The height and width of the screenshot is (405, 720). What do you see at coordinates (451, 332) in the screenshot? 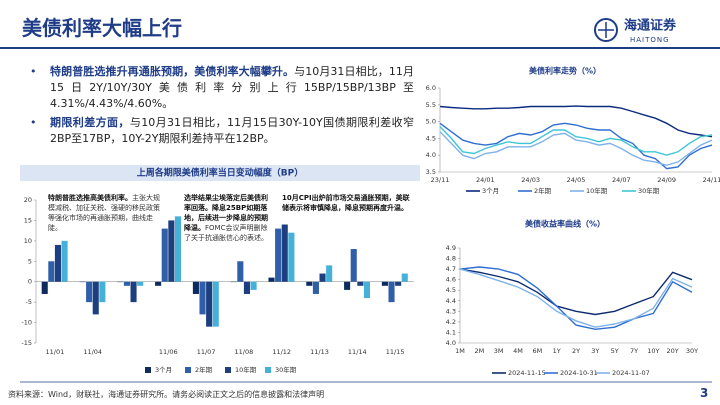
I see `y-tick-label: 4.1` at bounding box center [451, 332].